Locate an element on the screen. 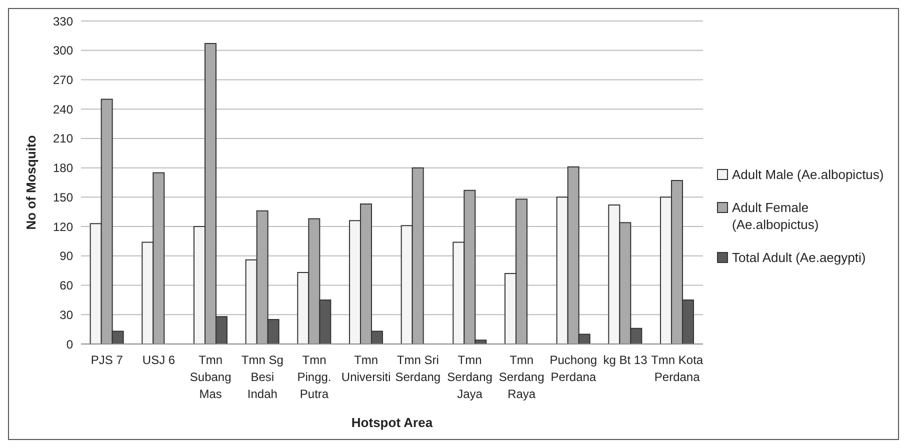 The height and width of the screenshot is (448, 907). y-tick-label: 120 is located at coordinates (63, 227).